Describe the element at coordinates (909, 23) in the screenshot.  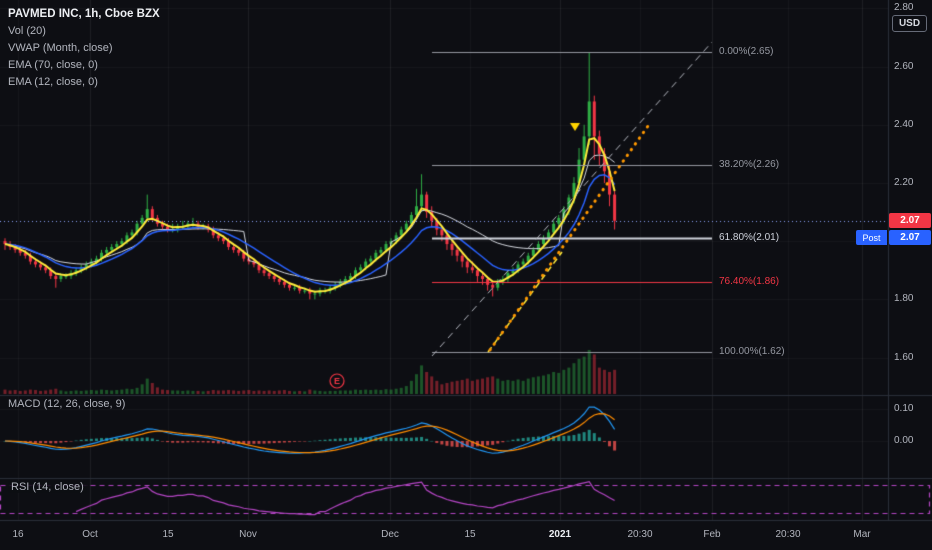
I see `currency-toggle: USD` at that location.